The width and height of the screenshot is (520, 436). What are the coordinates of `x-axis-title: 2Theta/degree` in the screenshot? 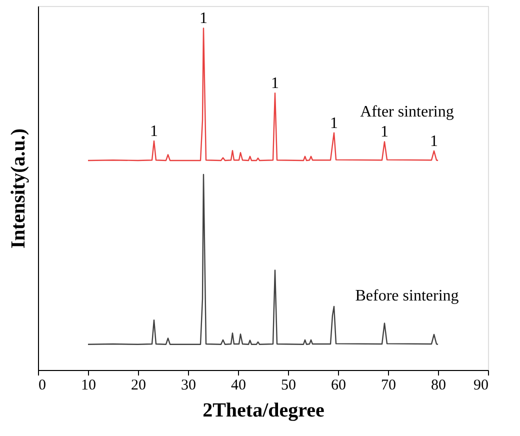 It's located at (263, 411).